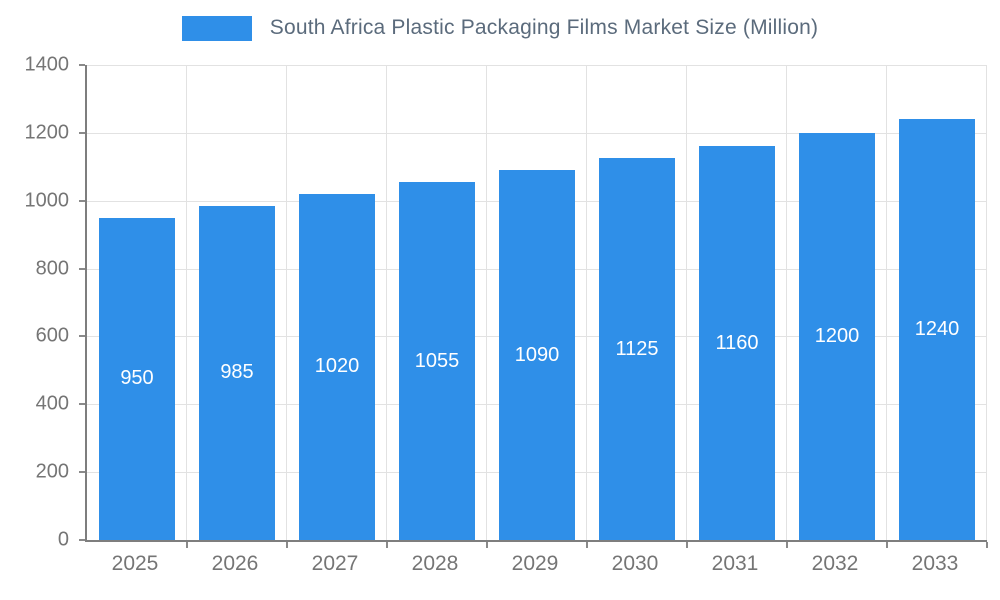  What do you see at coordinates (52, 268) in the screenshot?
I see `y-tick-label: 800` at bounding box center [52, 268].